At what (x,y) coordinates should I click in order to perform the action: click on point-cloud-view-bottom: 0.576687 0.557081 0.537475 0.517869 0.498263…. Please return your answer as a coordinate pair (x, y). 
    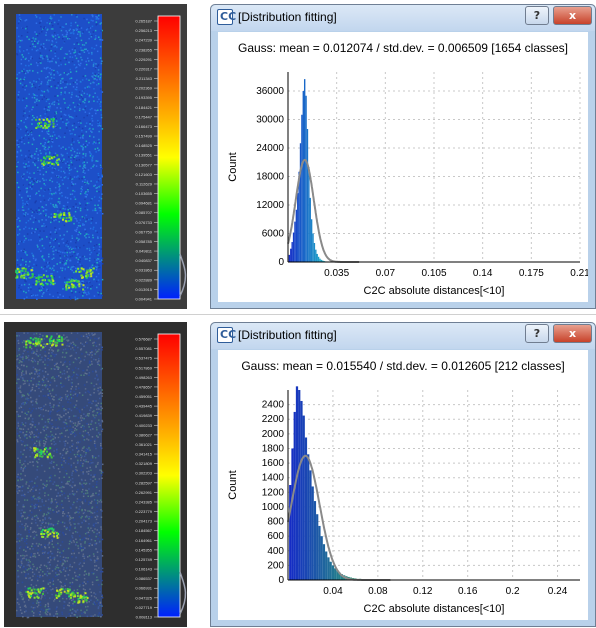
    Looking at the image, I should click on (95, 474).